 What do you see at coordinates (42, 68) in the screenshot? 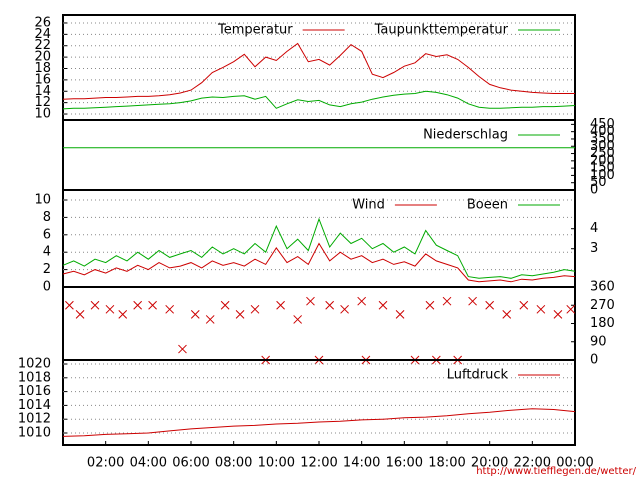
I see `y-tick-label: 18` at bounding box center [42, 68].